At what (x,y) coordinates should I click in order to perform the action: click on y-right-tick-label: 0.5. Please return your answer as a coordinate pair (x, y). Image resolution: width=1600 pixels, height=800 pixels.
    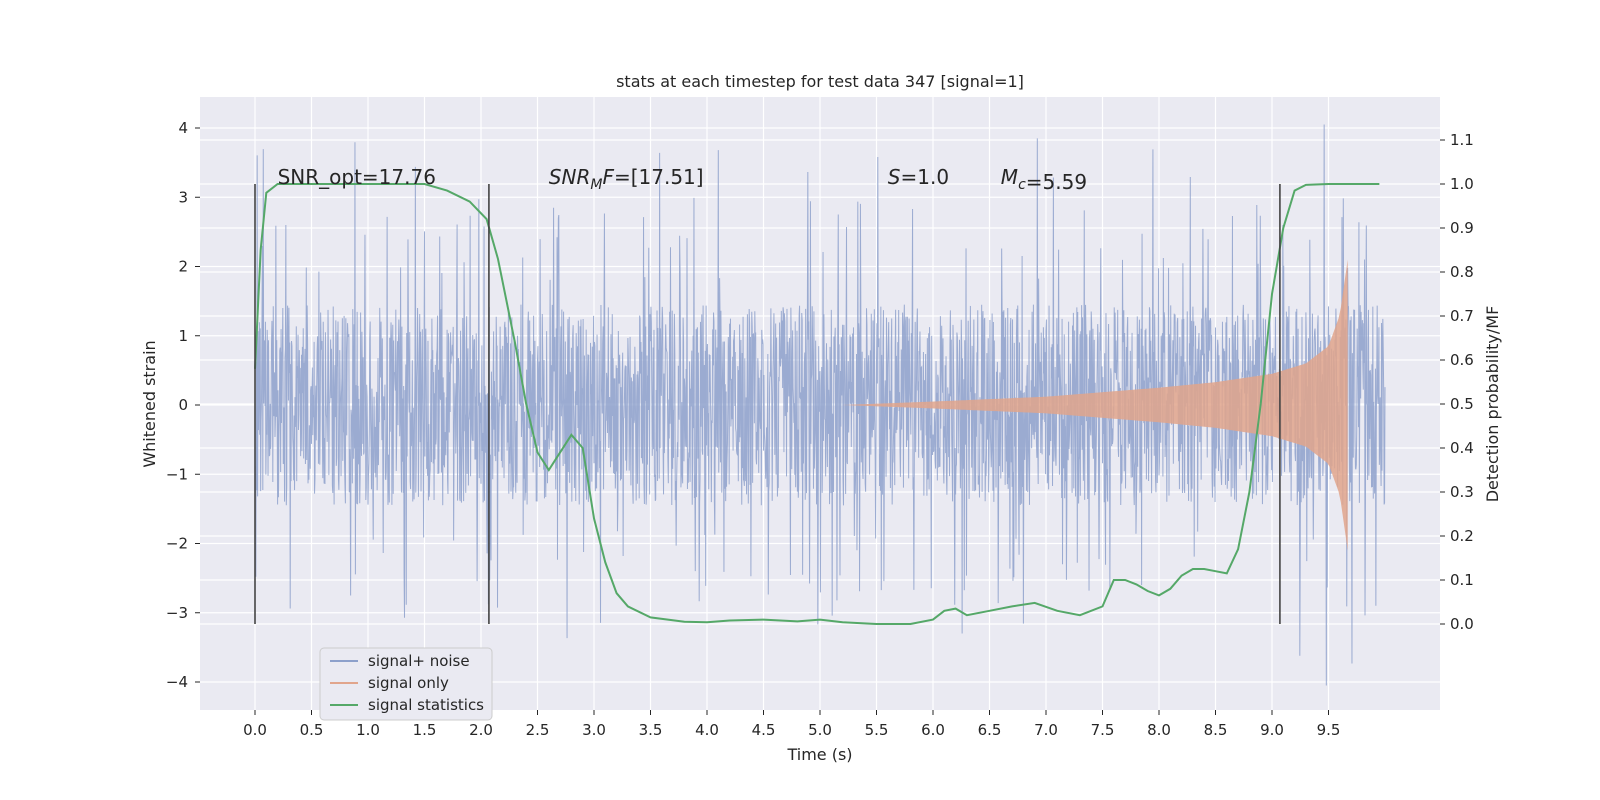
    Looking at the image, I should click on (1462, 404).